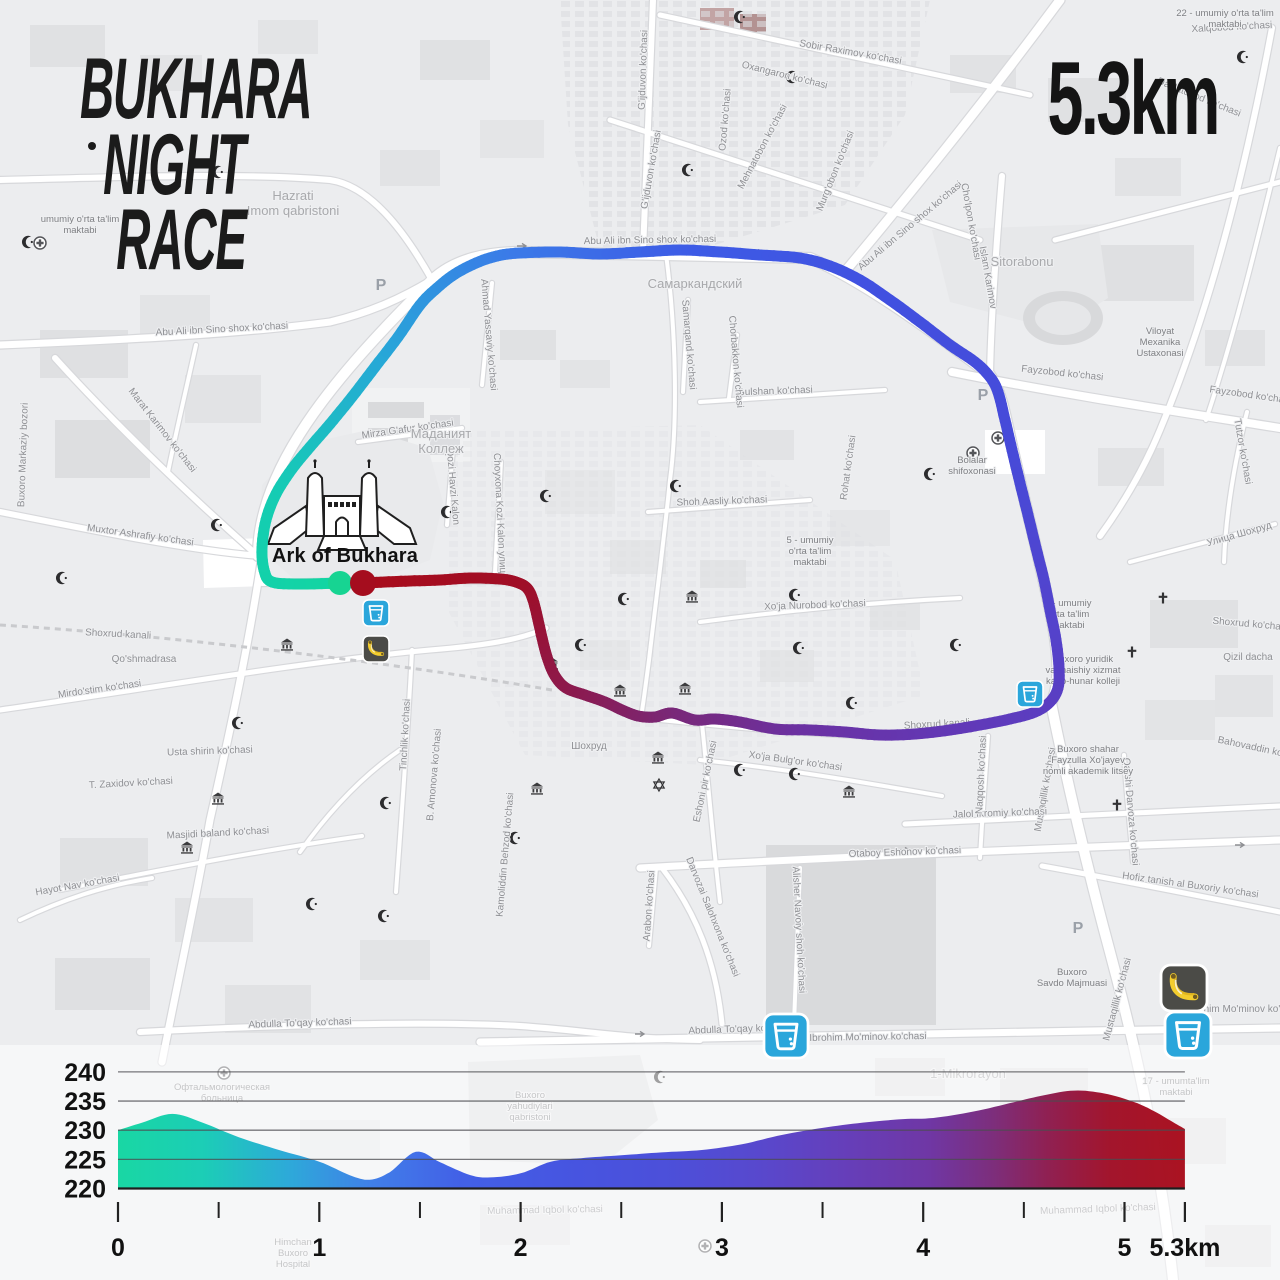 The height and width of the screenshot is (1280, 1280). Describe the element at coordinates (434, 774) in the screenshot. I see `street-label: B. Amonova ko'chasi` at that location.